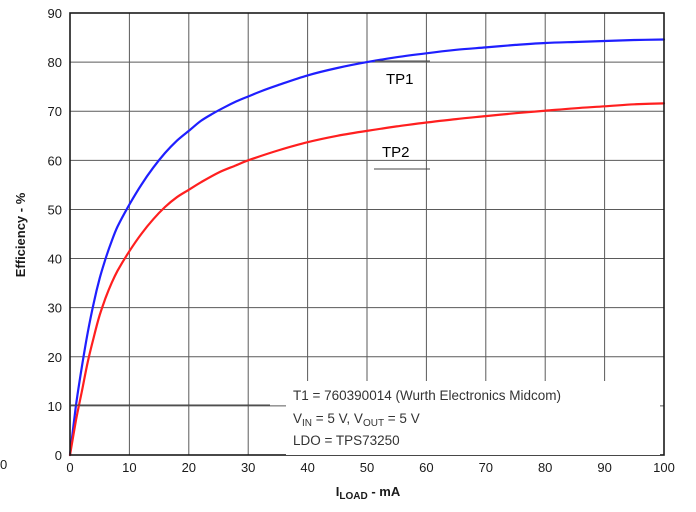 The image size is (696, 512). What do you see at coordinates (545, 467) in the screenshot?
I see `x-tick-label: 80` at bounding box center [545, 467].